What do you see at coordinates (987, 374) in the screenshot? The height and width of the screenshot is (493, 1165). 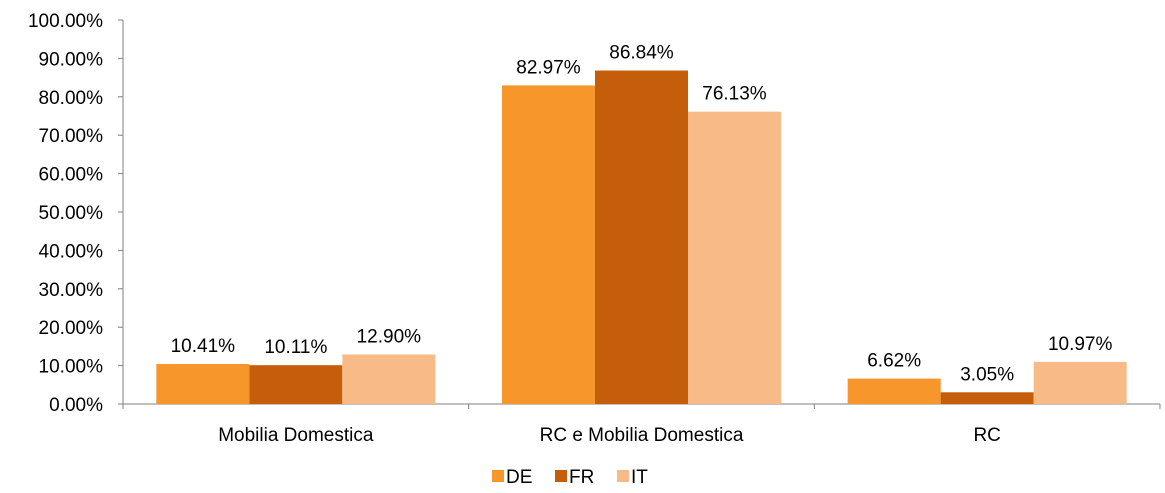 I see `data-label: 3.05%` at bounding box center [987, 374].